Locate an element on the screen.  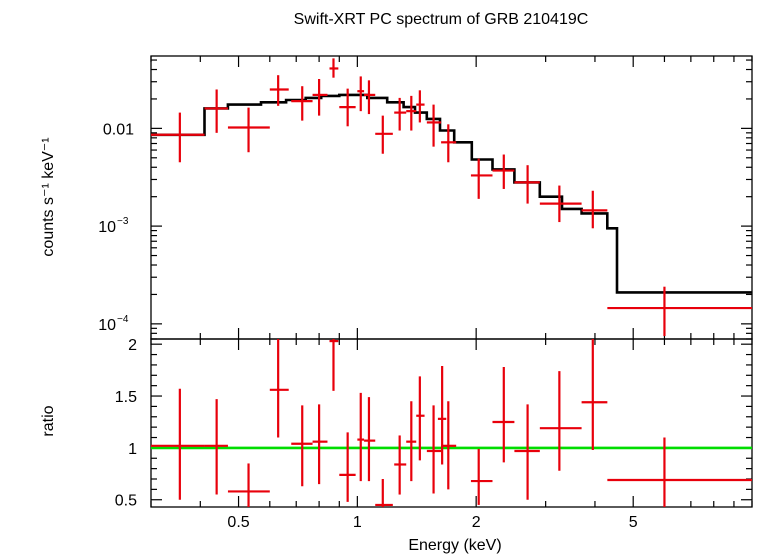
x-axis-label: Energy (keV) is located at coordinates (454, 545).